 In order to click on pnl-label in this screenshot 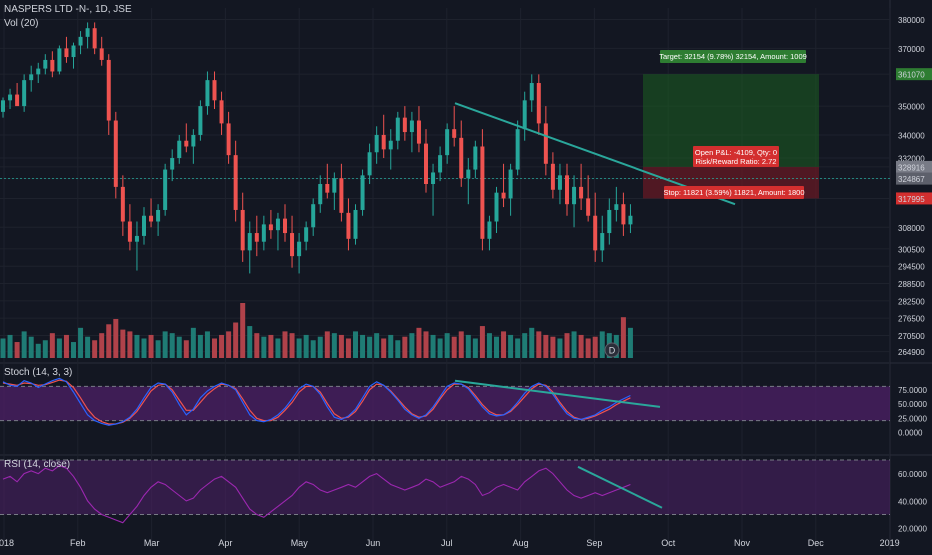, I will do `click(736, 156)`.